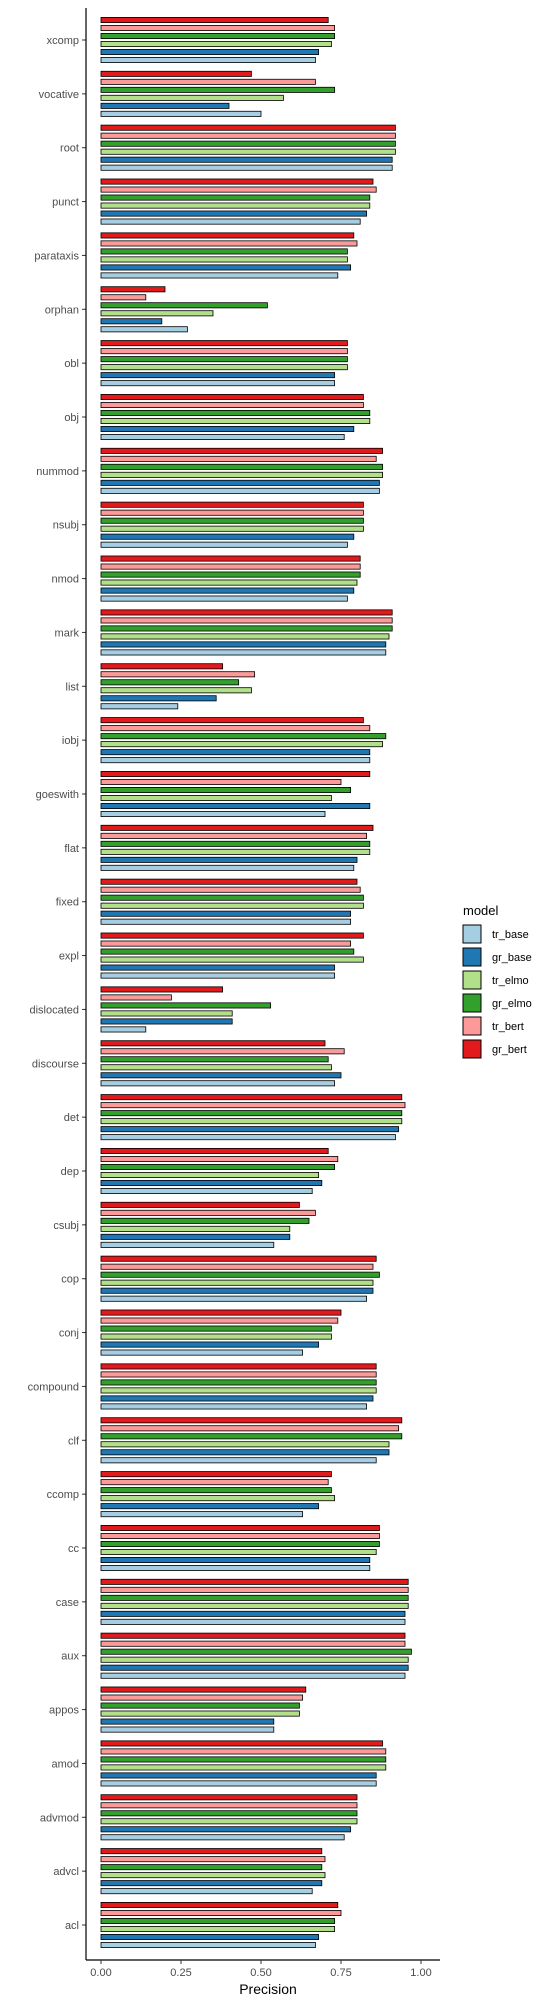  Describe the element at coordinates (510, 981) in the screenshot. I see `legend-label-tr_elmo: tr_elmo` at that location.